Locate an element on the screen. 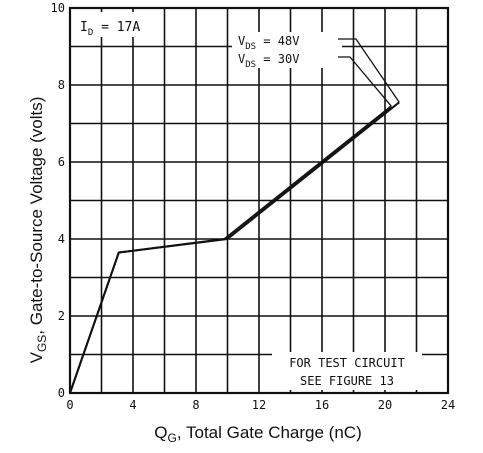 The width and height of the screenshot is (483, 453). x-tick-label: 4 is located at coordinates (132, 405).